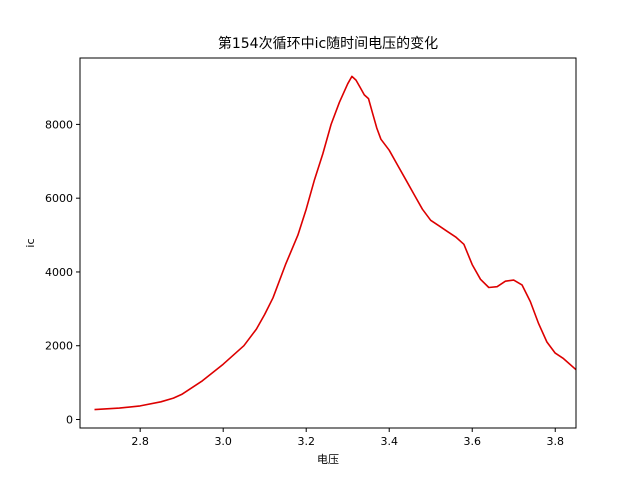  What do you see at coordinates (59, 124) in the screenshot?
I see `y-tick-label: 8000` at bounding box center [59, 124].